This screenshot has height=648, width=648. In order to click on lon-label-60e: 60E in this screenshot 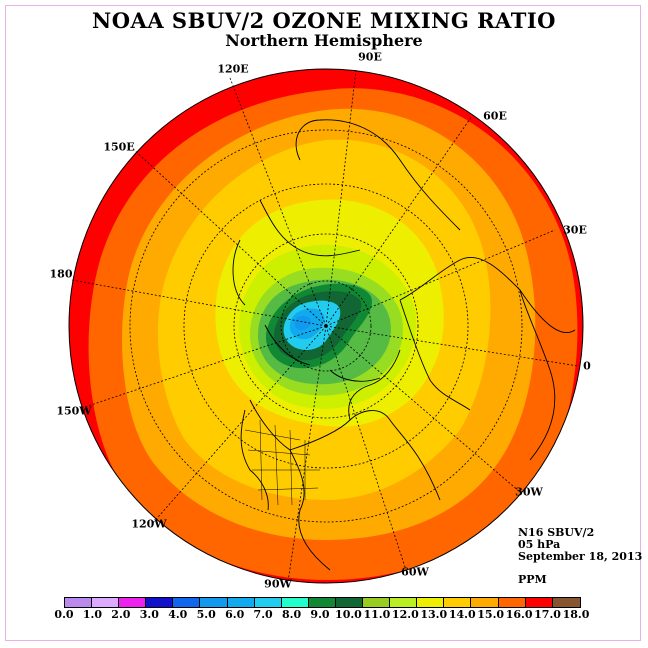, I will do `click(495, 116)`.